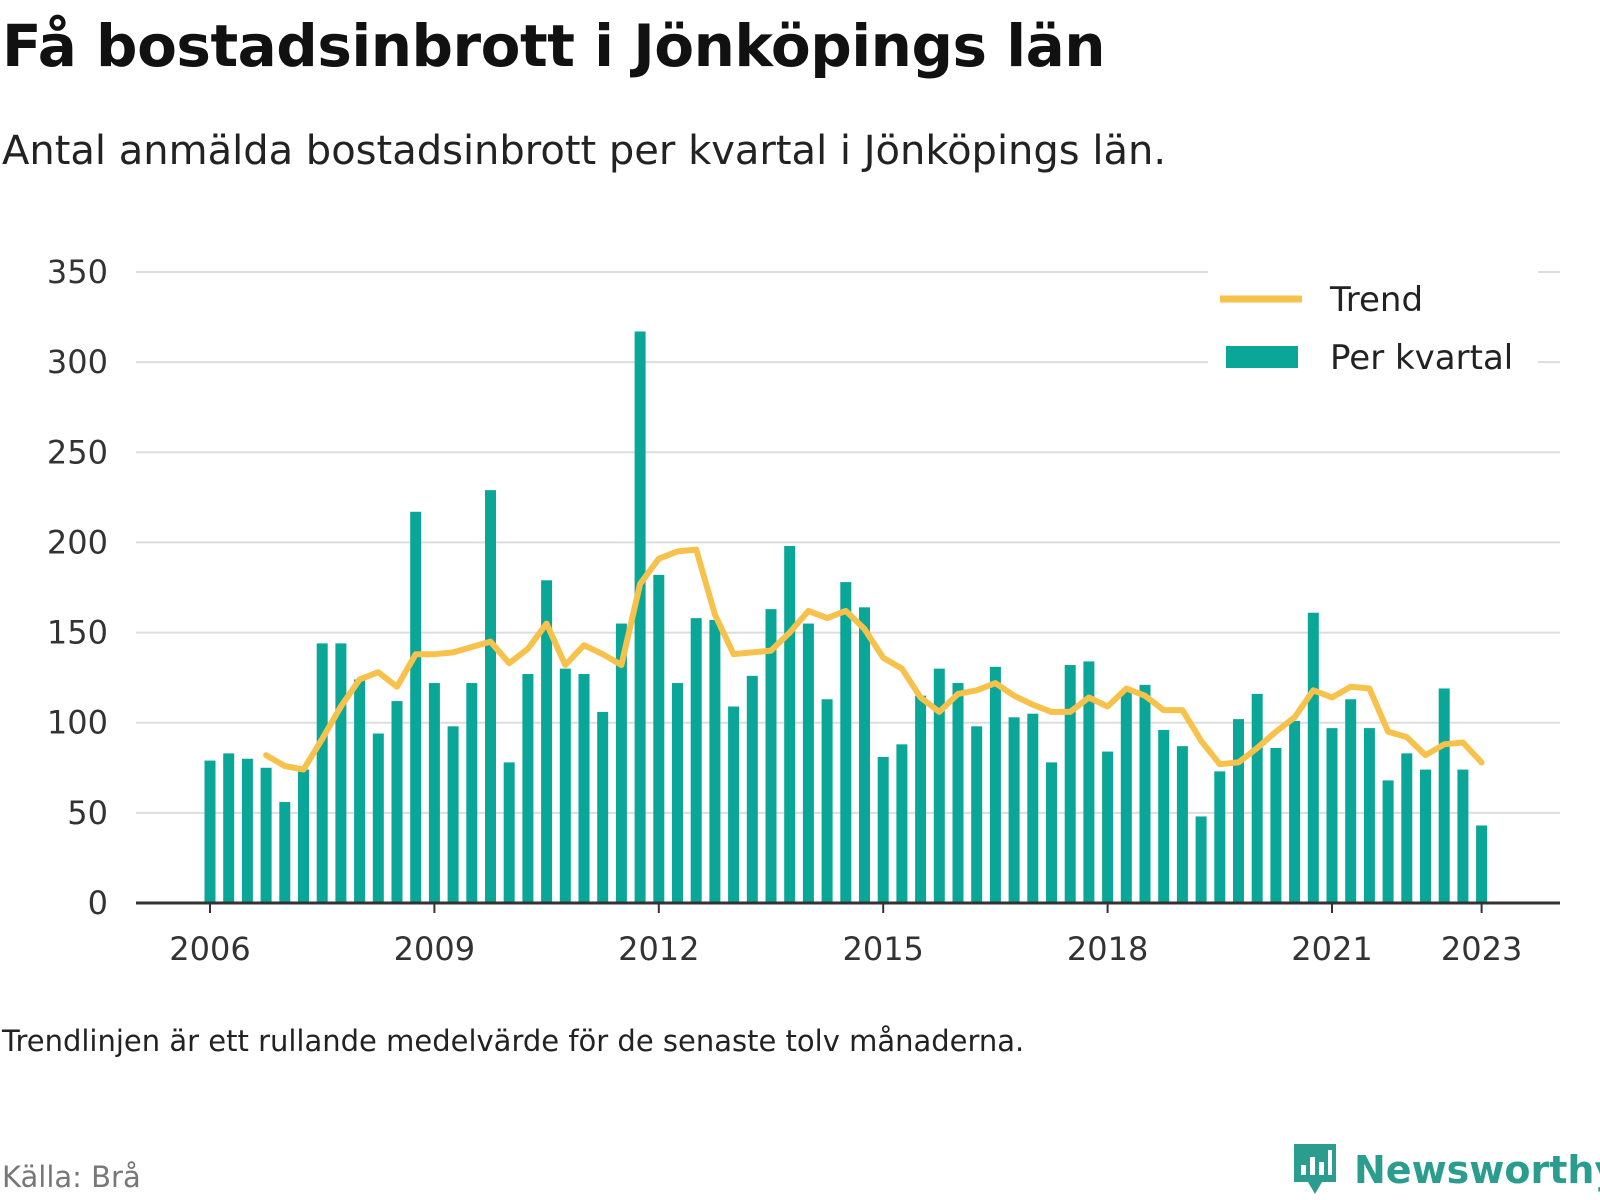 The width and height of the screenshot is (1600, 1200). Describe the element at coordinates (98, 903) in the screenshot. I see `y-tick-label: 0` at that location.